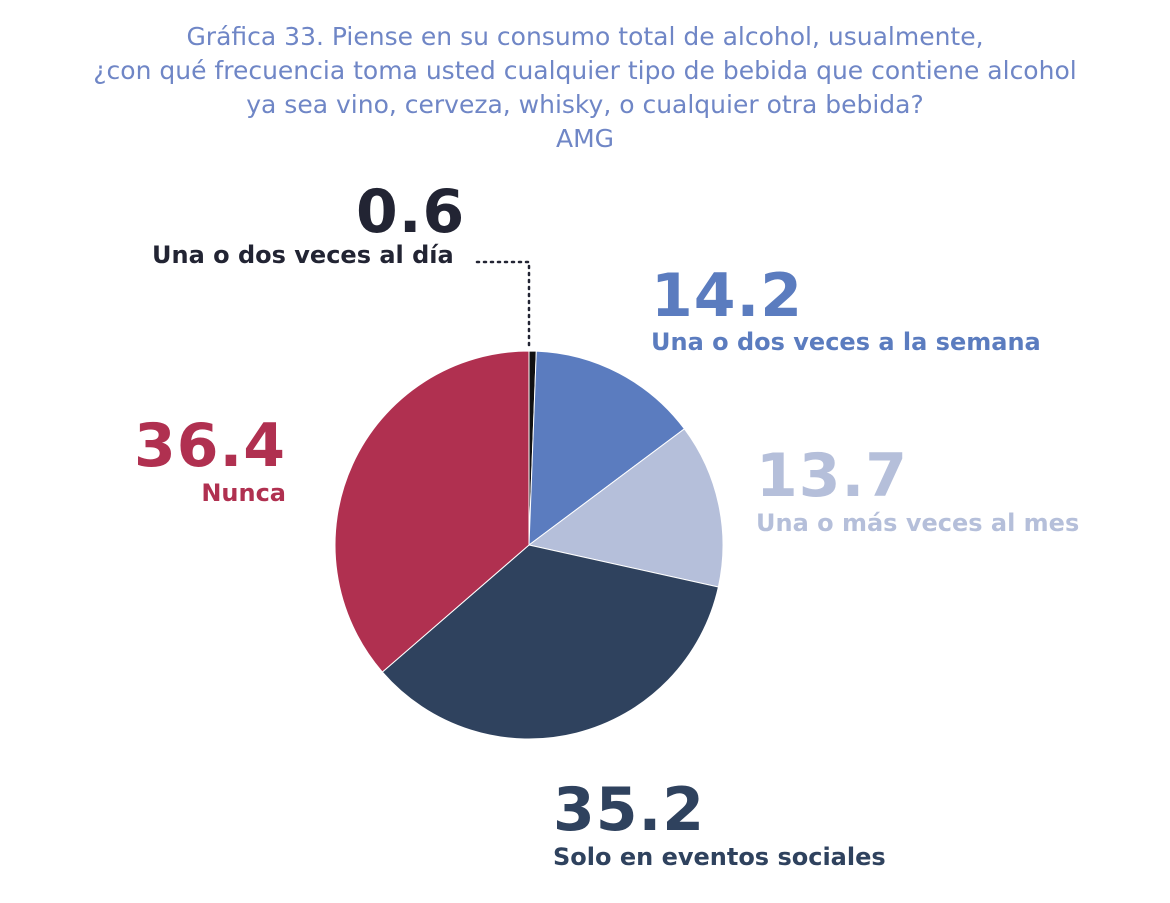 Image resolution: width=1170 pixels, height=903 pixels. I want to click on label-value-never: 36.4, so click(209, 446).